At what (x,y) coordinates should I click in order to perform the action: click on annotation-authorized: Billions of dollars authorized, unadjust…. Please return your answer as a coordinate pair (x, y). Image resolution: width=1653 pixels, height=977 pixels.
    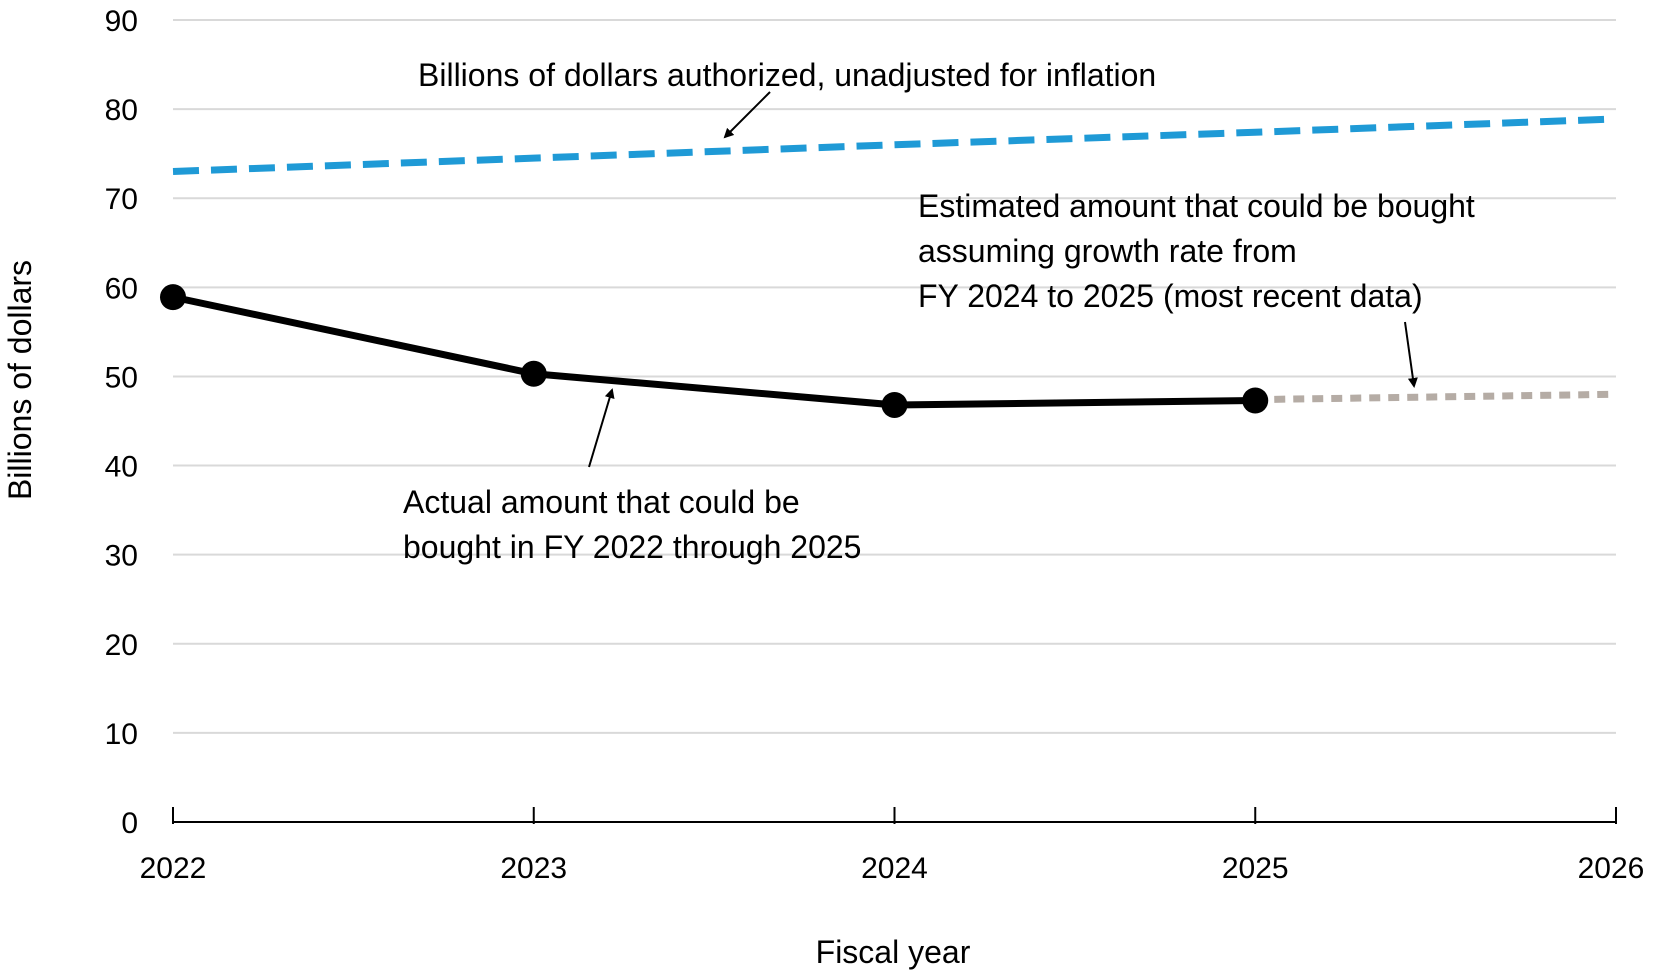
    Looking at the image, I should click on (787, 75).